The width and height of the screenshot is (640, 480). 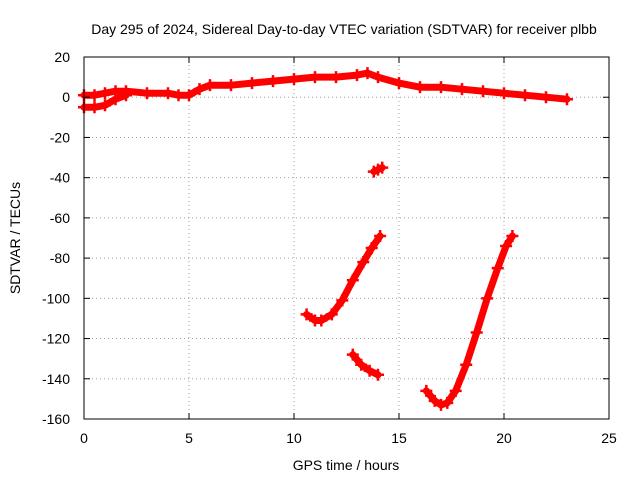 What do you see at coordinates (84, 438) in the screenshot?
I see `x-tick-label: 0` at bounding box center [84, 438].